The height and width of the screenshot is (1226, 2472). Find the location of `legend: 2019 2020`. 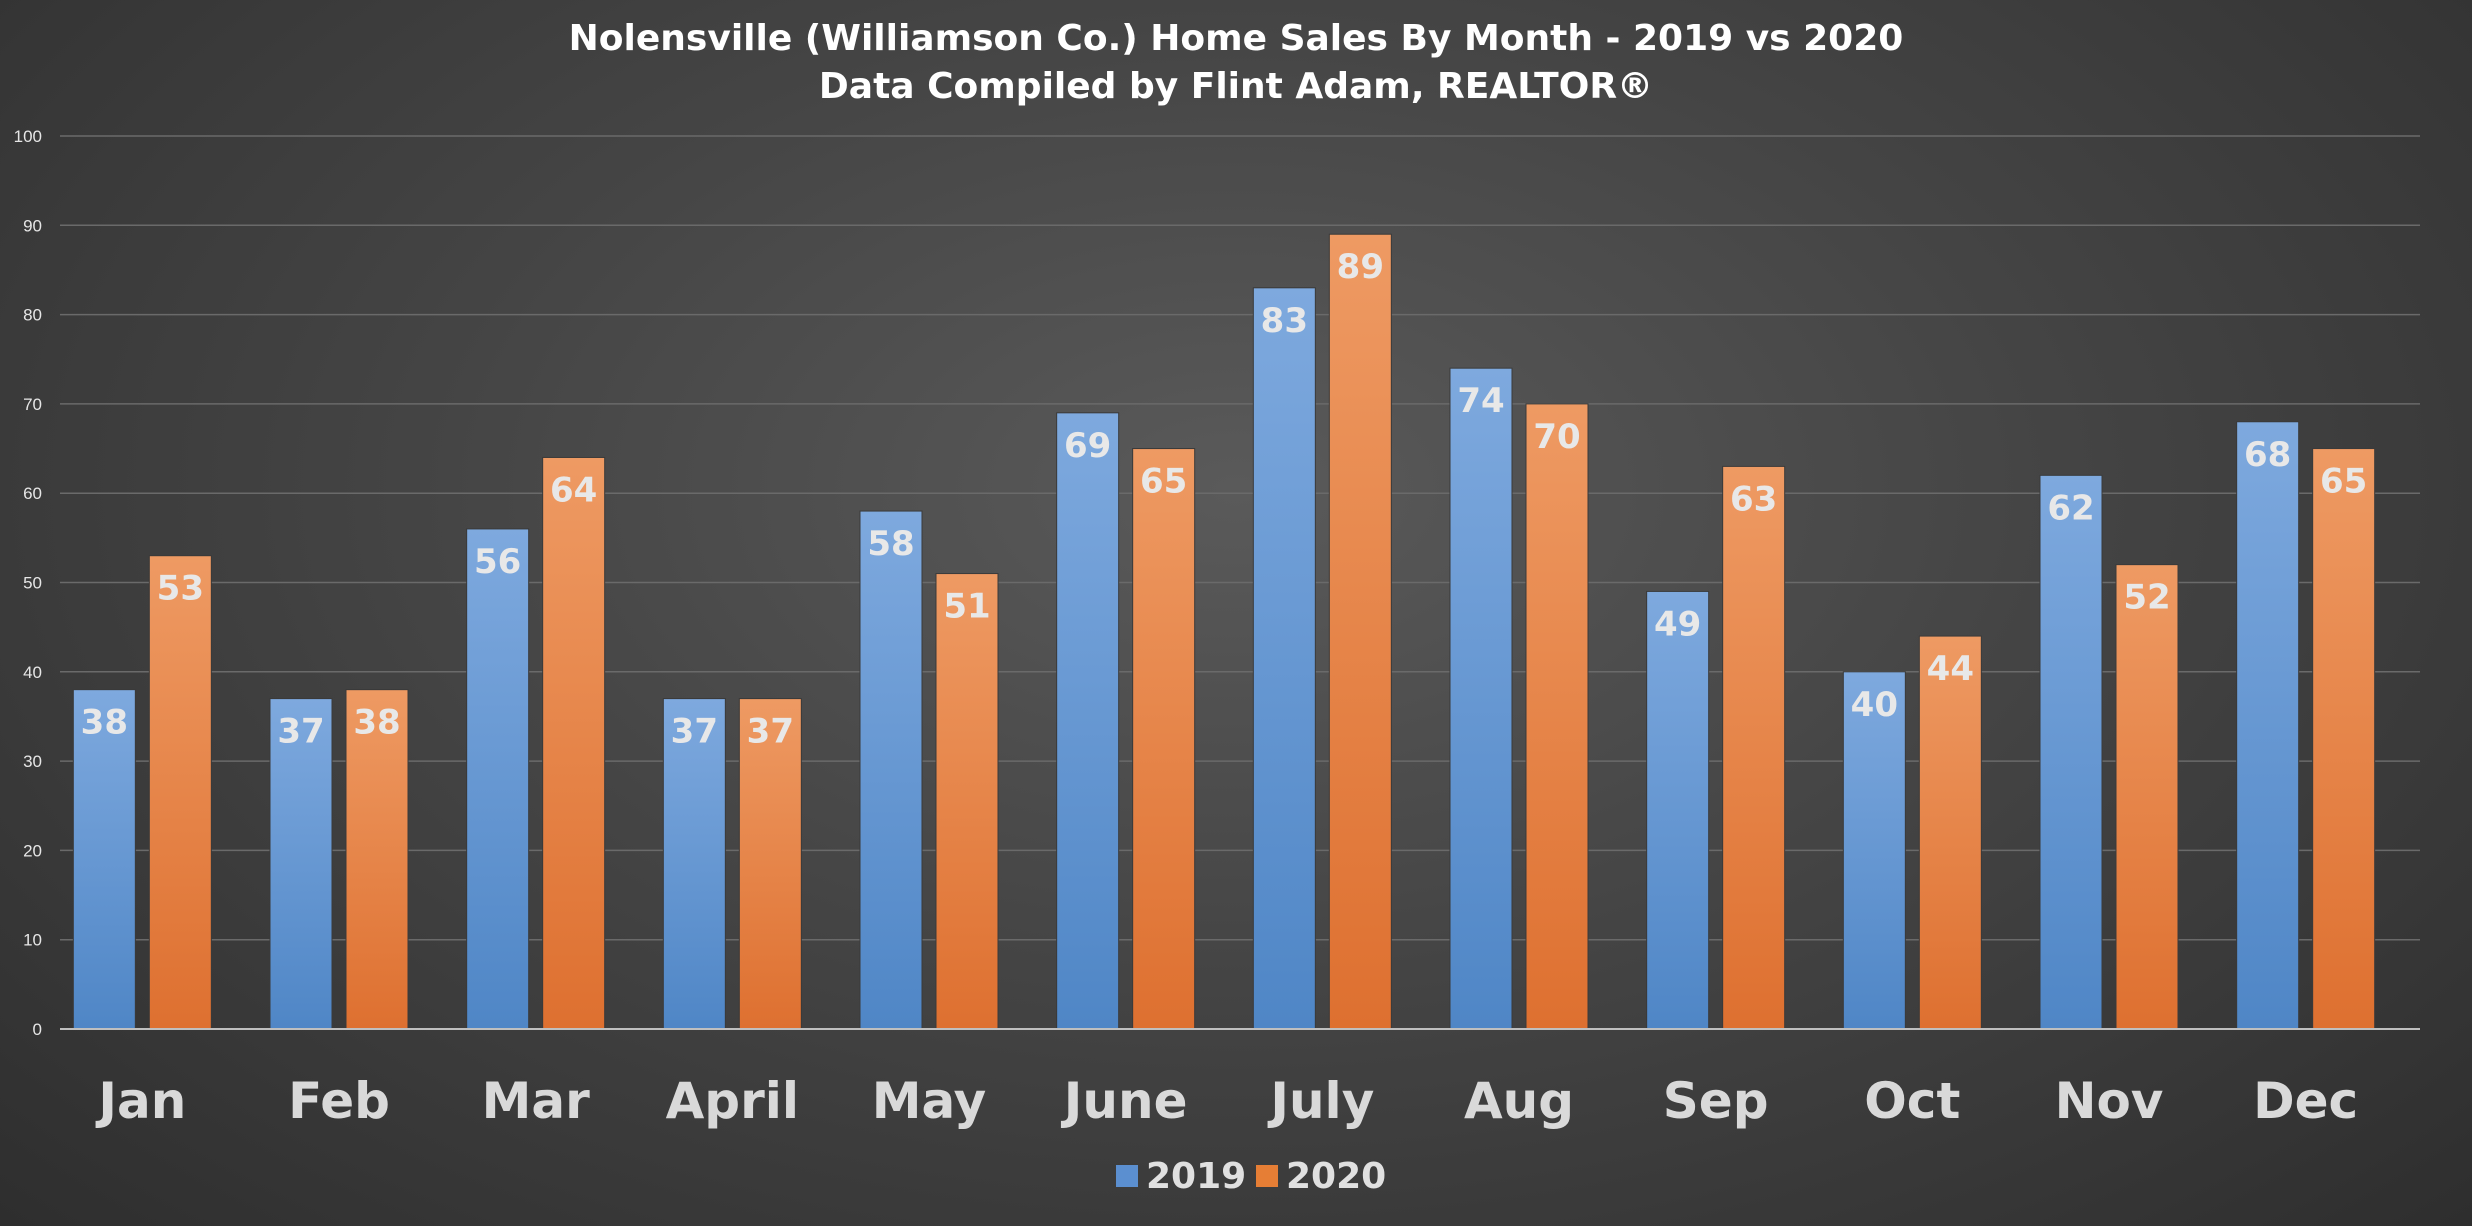

legend: 2019 2020 is located at coordinates (1251, 1176).